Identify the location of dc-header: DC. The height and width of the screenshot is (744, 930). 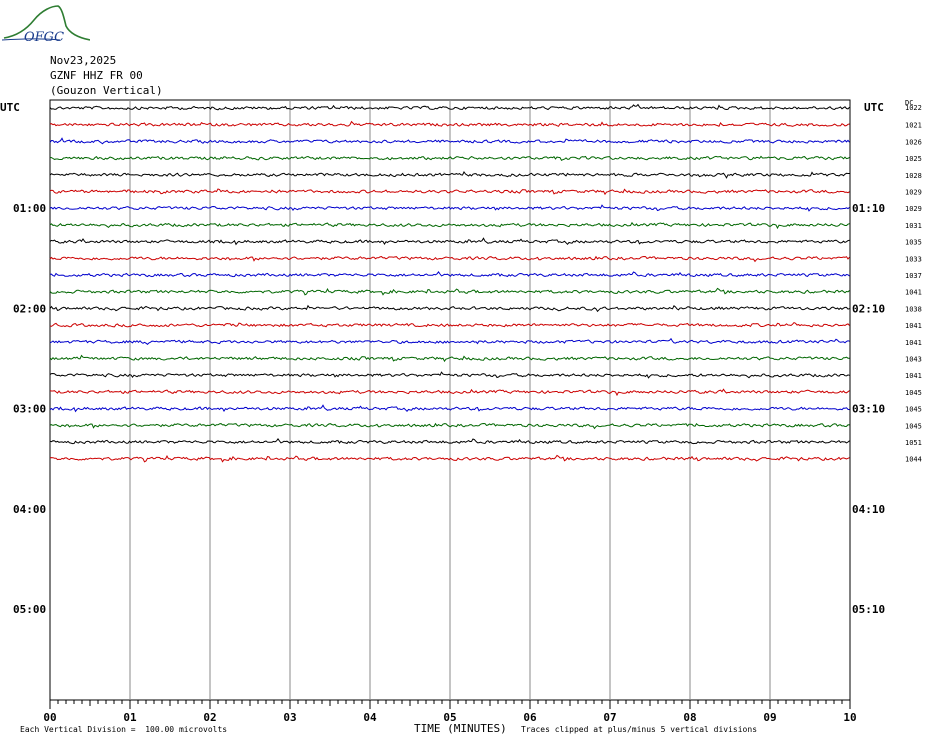
(909, 103).